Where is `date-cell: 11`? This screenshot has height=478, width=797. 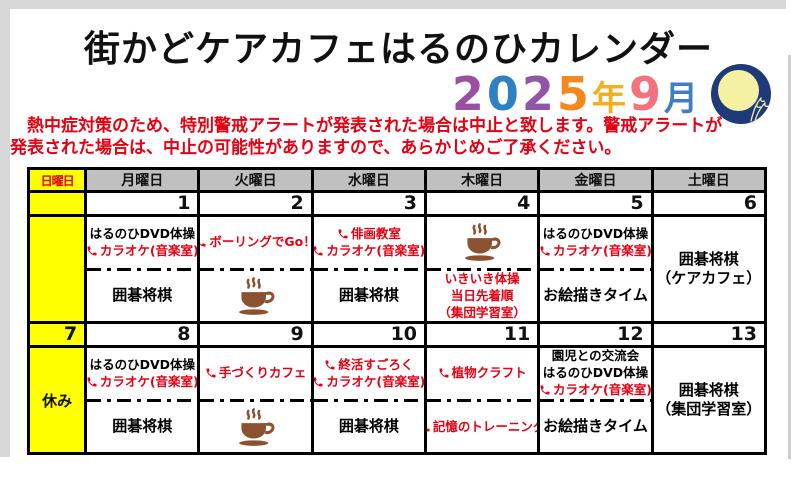
date-cell: 11 is located at coordinates (482, 334).